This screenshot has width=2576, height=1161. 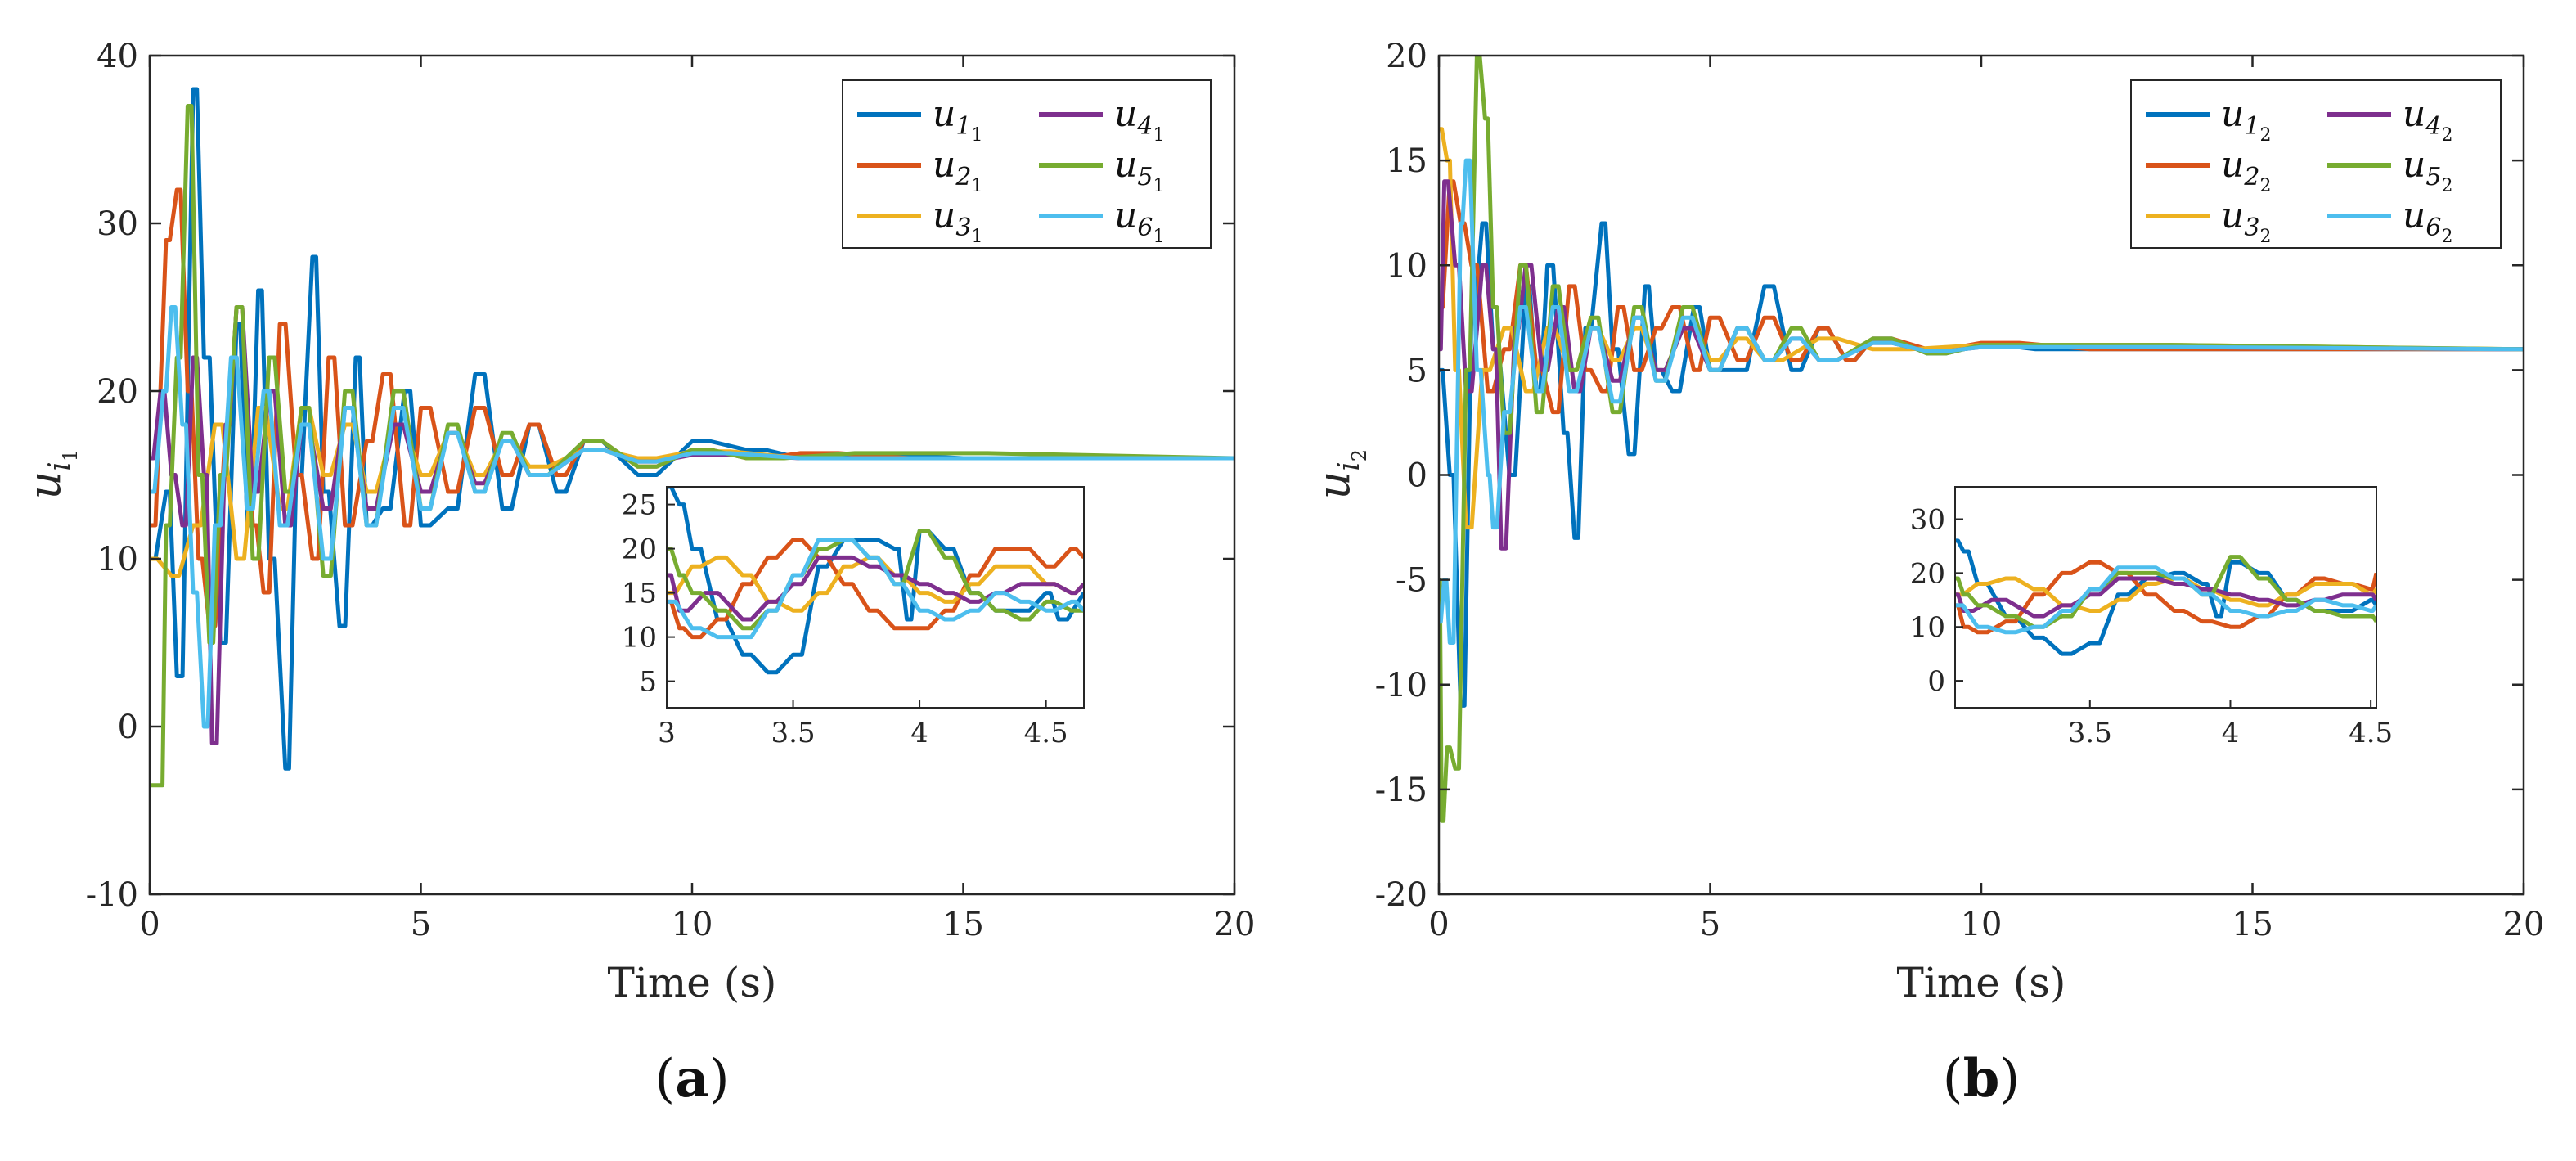 I want to click on inset-x-tick-label: 4, so click(x=919, y=733).